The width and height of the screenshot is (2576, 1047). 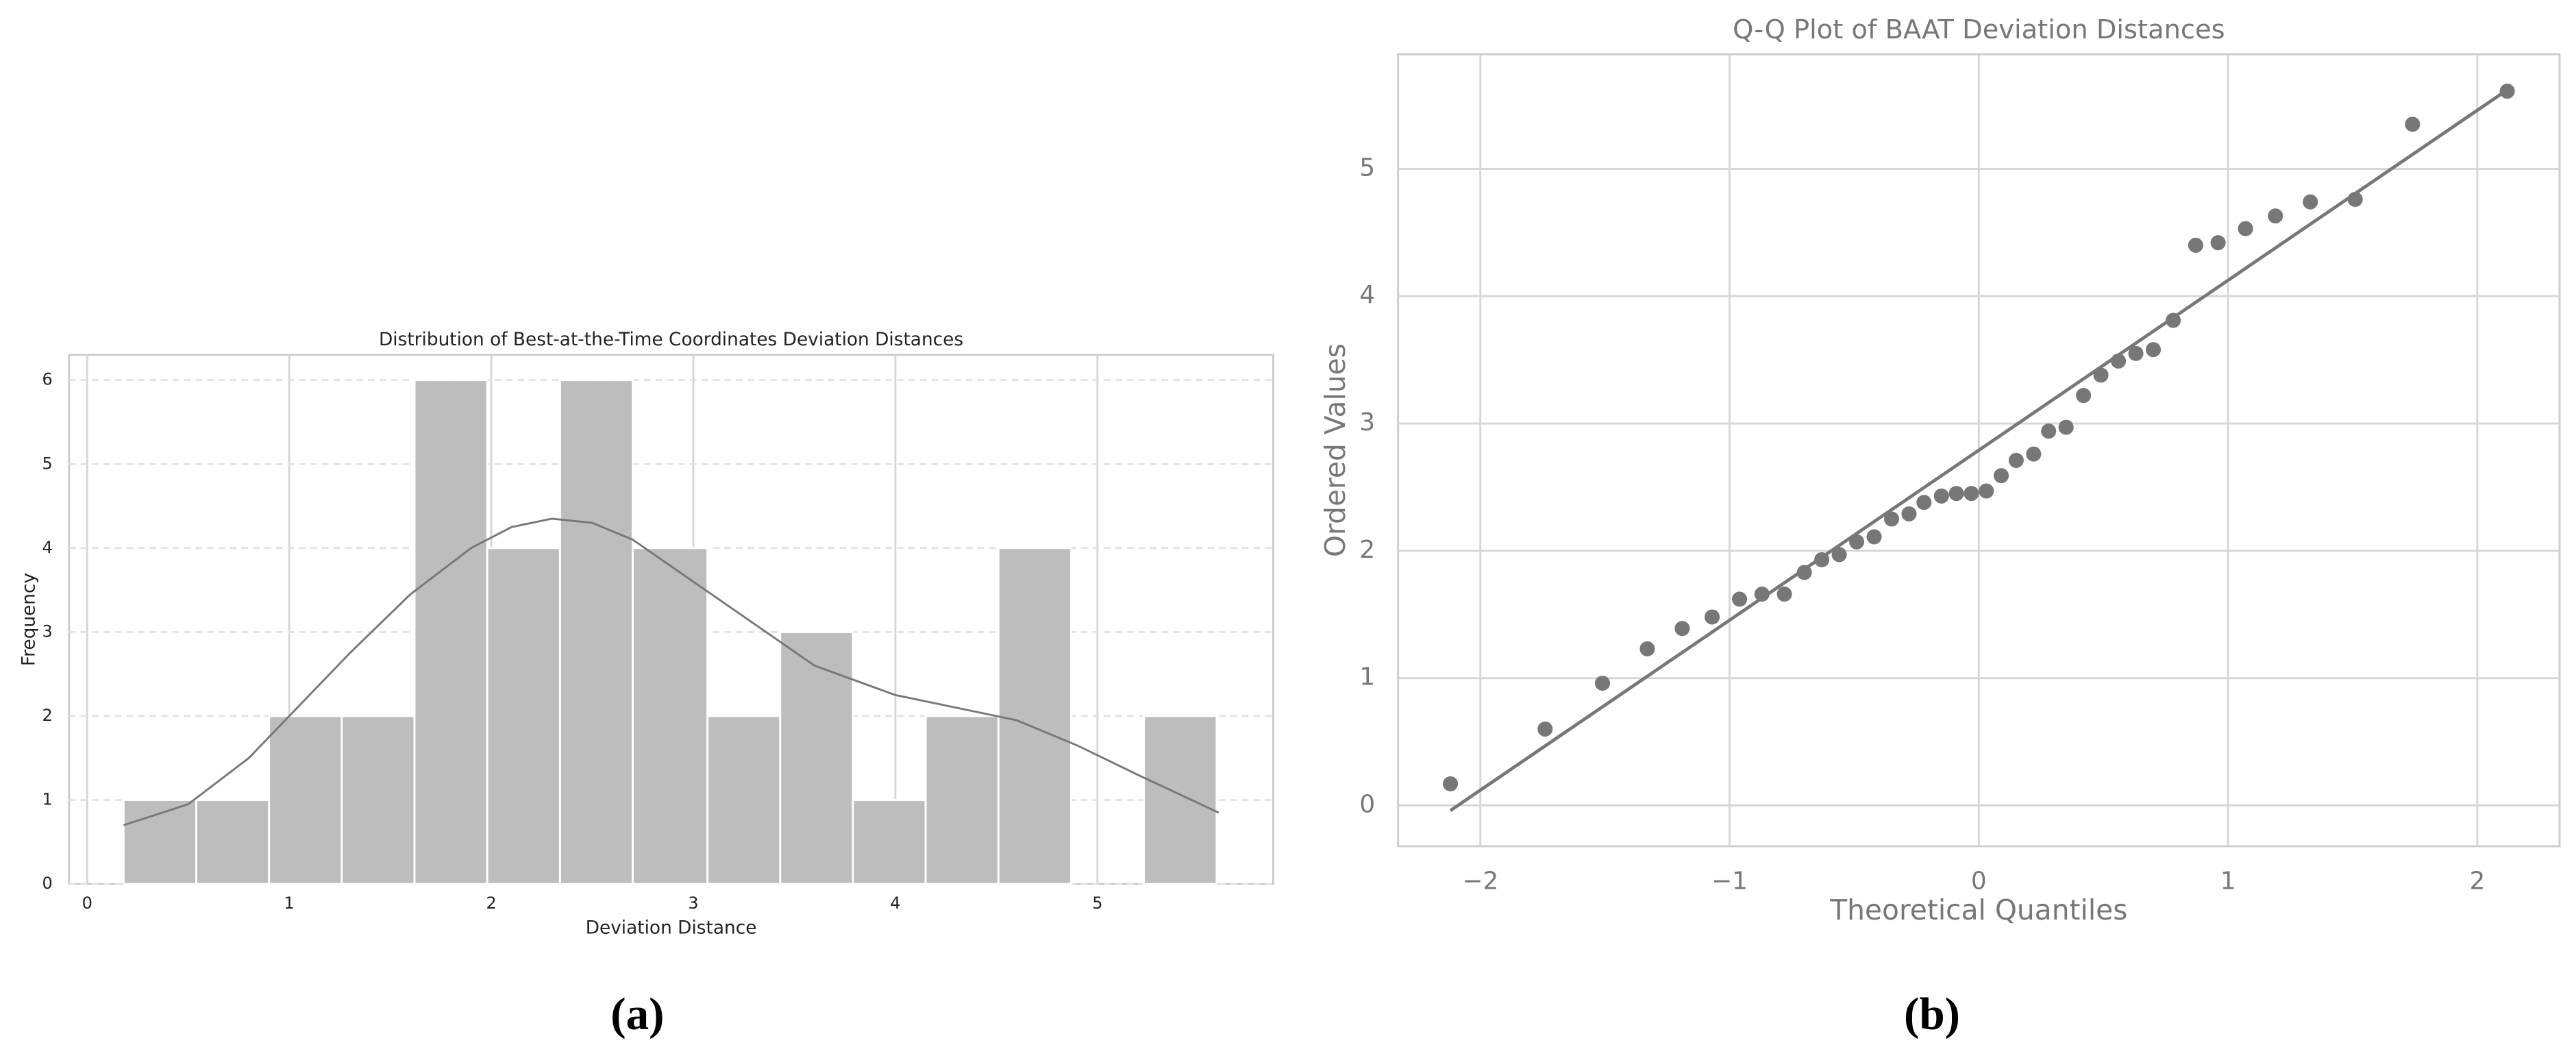 I want to click on kde-line, so click(x=671, y=671).